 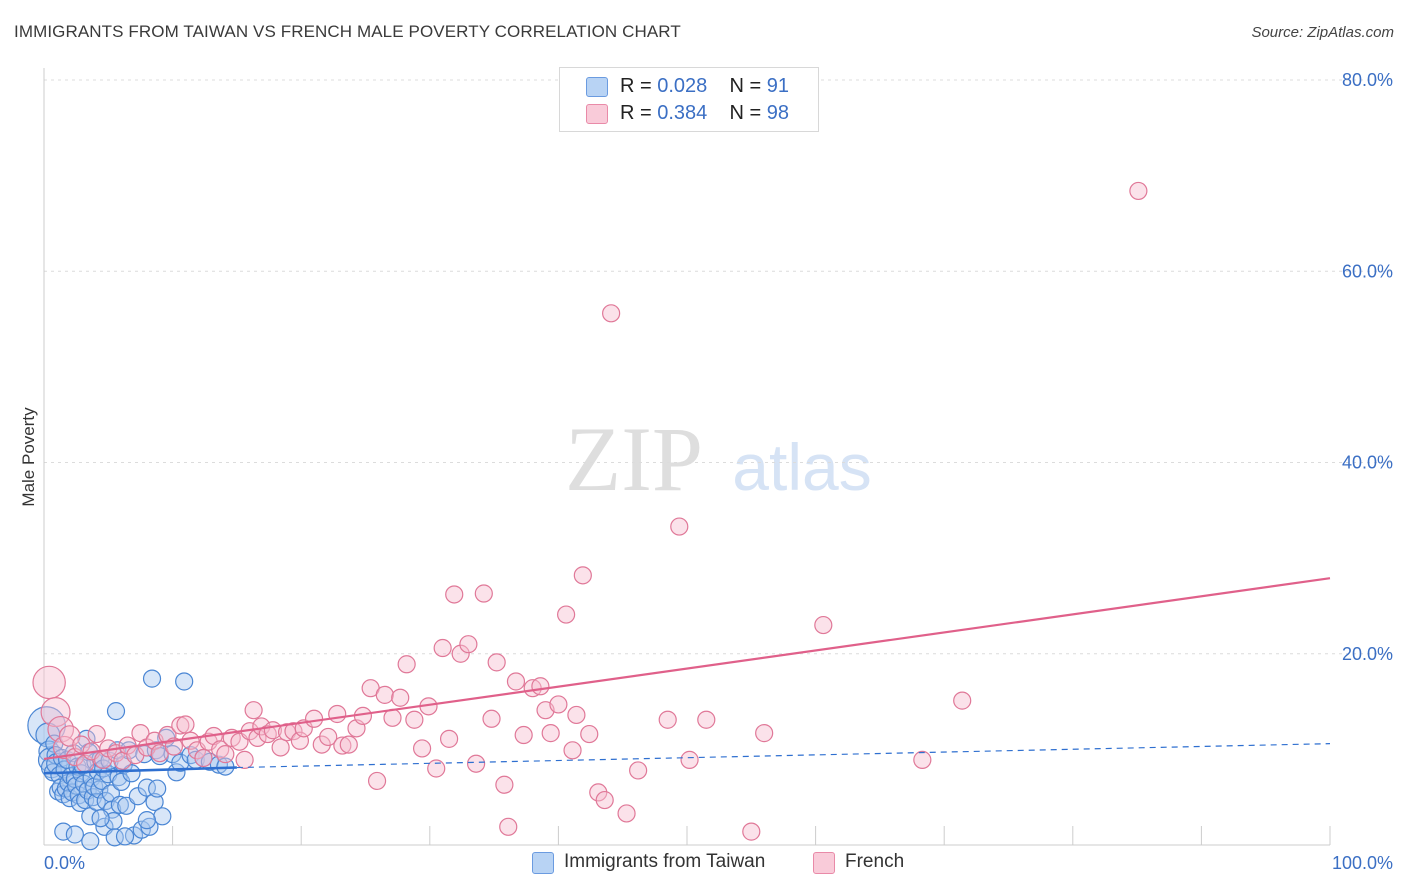 I want to click on y-tick-label: 40.0%, so click(x=1367, y=463).